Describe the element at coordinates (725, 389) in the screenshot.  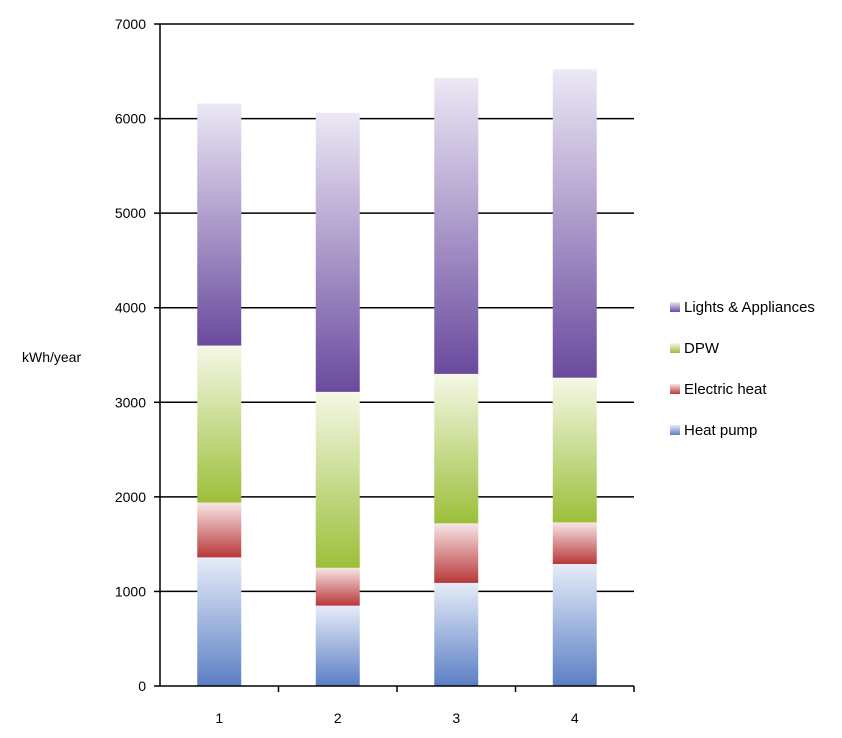
I see `legend-label: Electric heat` at that location.